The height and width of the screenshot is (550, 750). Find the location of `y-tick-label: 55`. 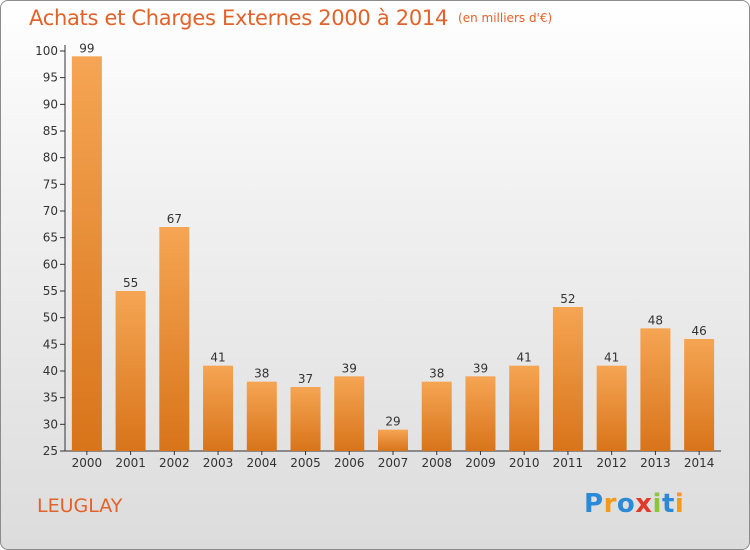

y-tick-label: 55 is located at coordinates (50, 291).